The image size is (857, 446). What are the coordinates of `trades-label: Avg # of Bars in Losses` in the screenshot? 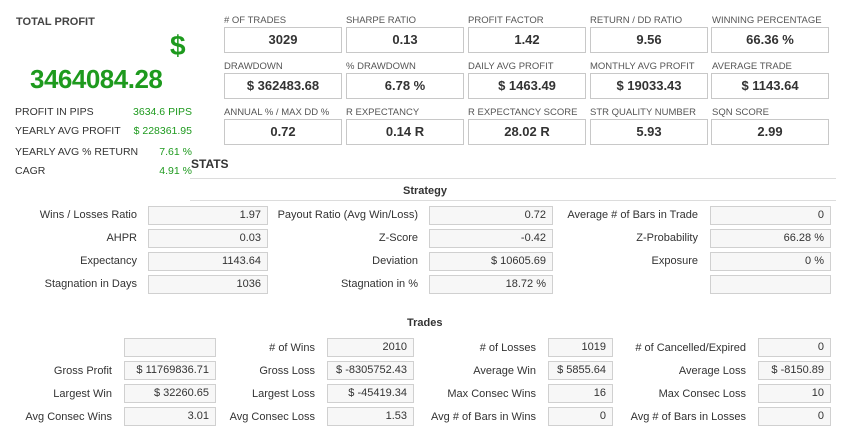 It's located at (688, 417).